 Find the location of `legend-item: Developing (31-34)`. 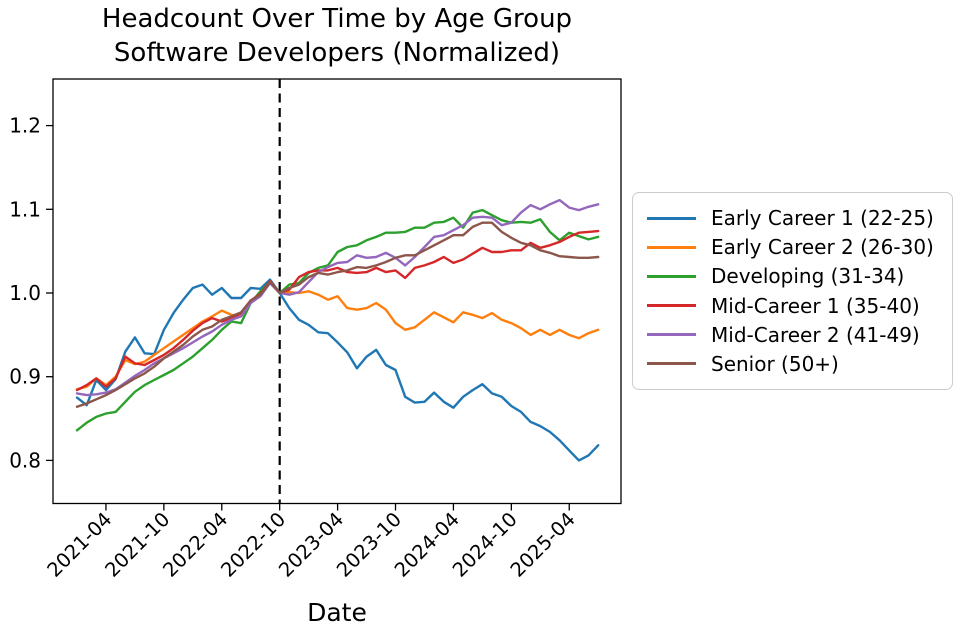

legend-item: Developing (31-34) is located at coordinates (792, 276).